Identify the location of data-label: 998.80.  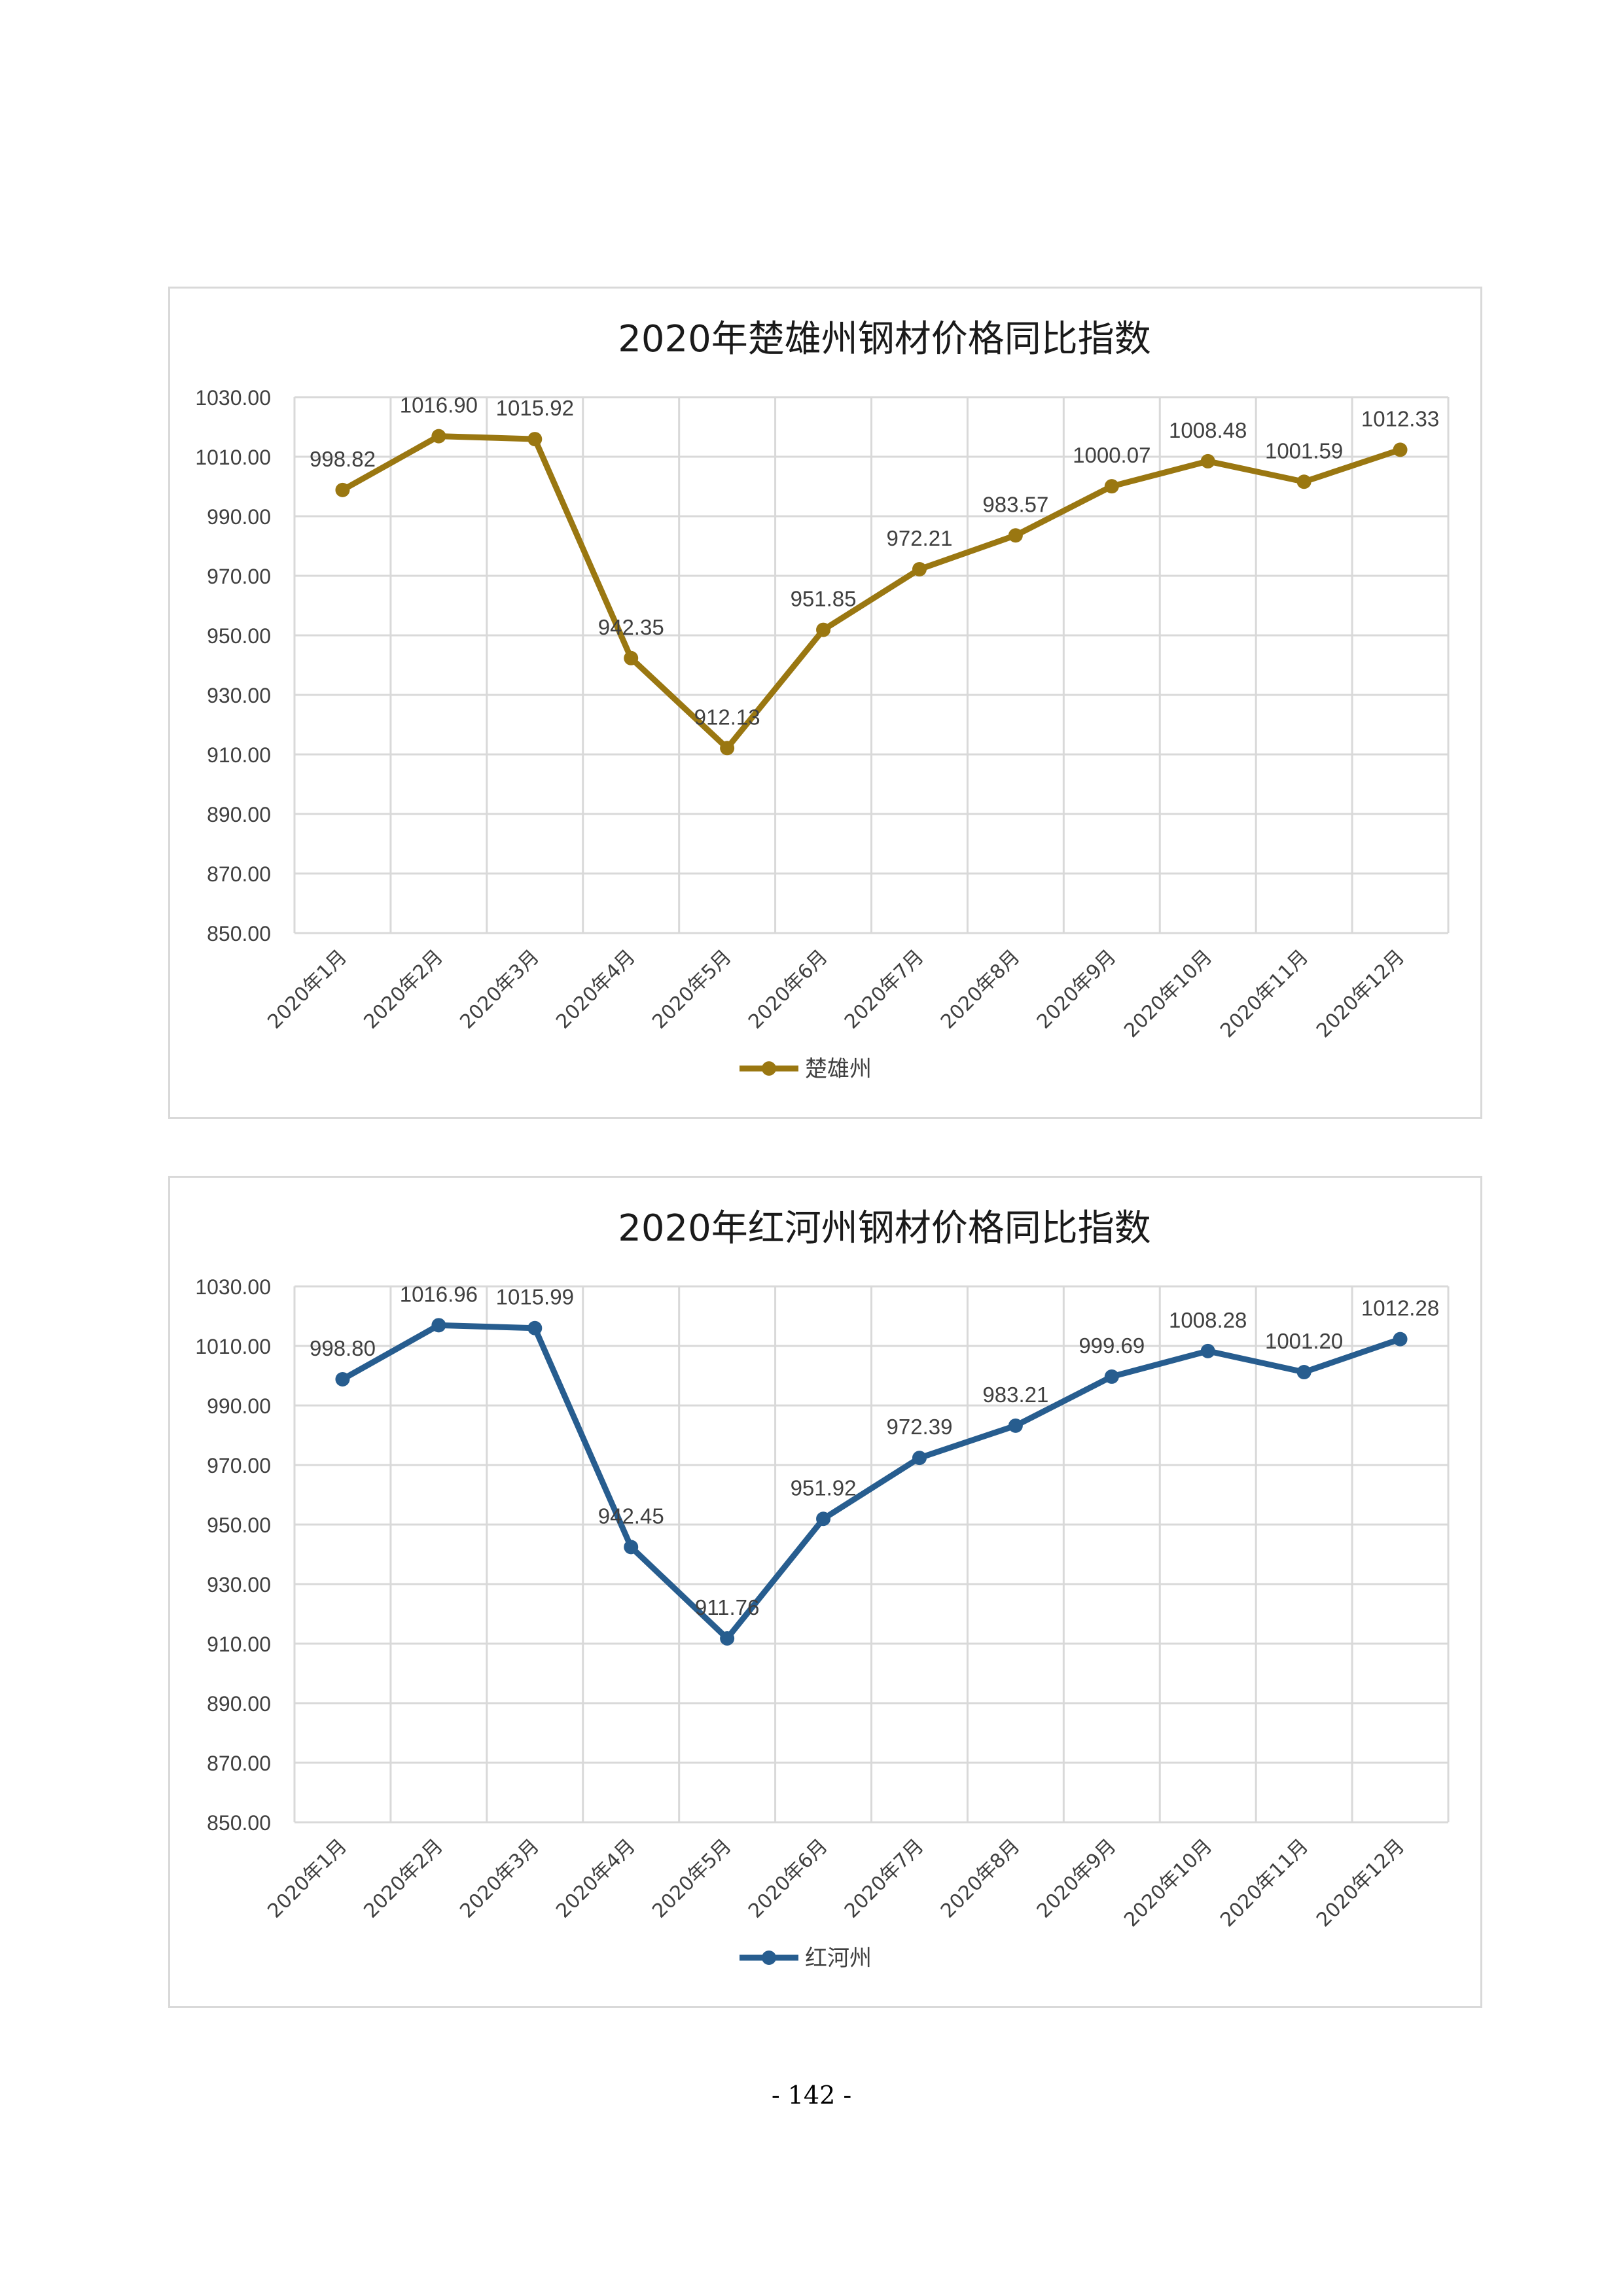
(343, 1348).